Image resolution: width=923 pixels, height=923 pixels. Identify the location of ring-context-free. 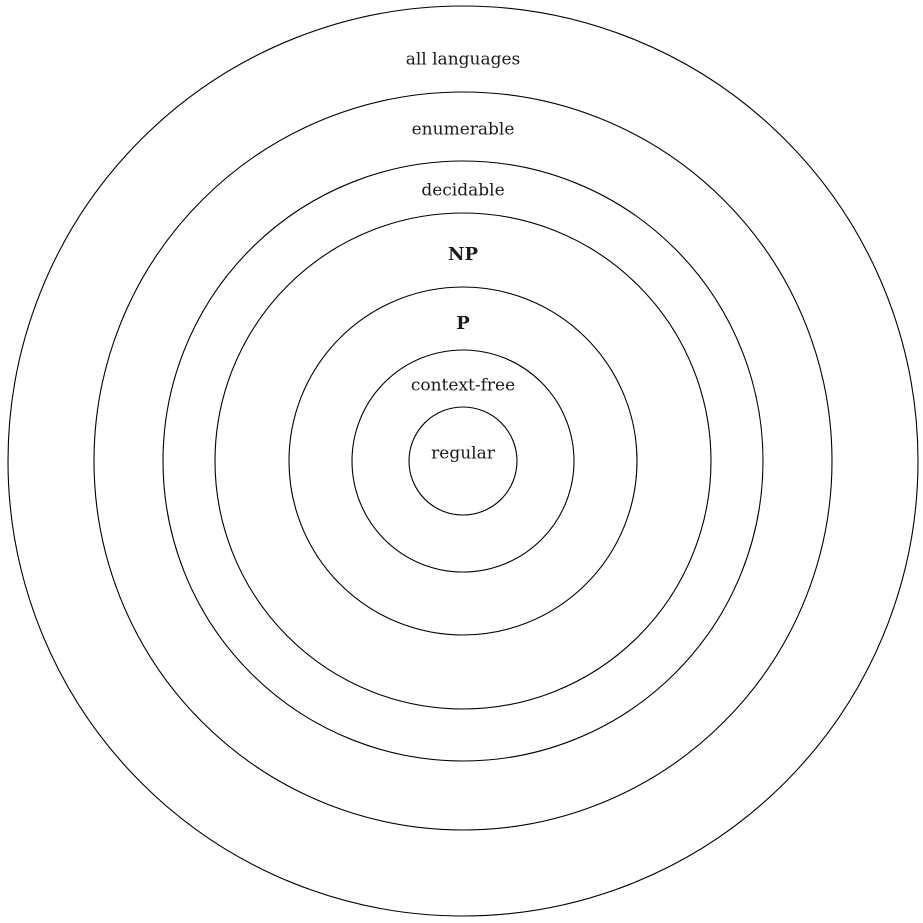
(463, 461).